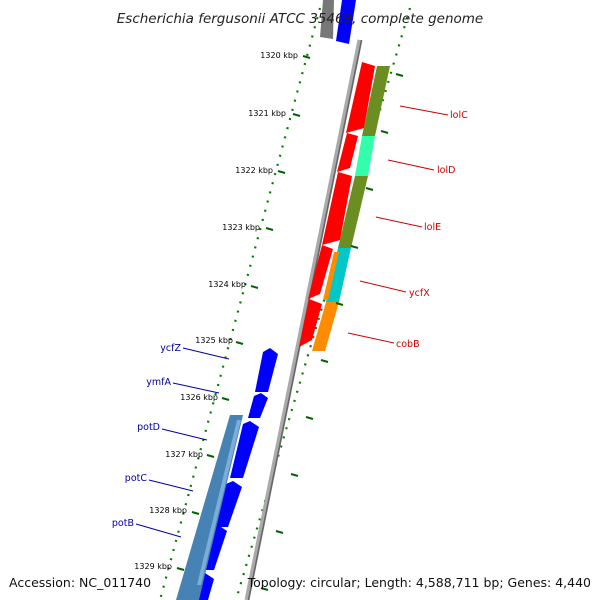 This screenshot has height=600, width=600. What do you see at coordinates (411, 165) in the screenshot?
I see `connector-lolD` at bounding box center [411, 165].